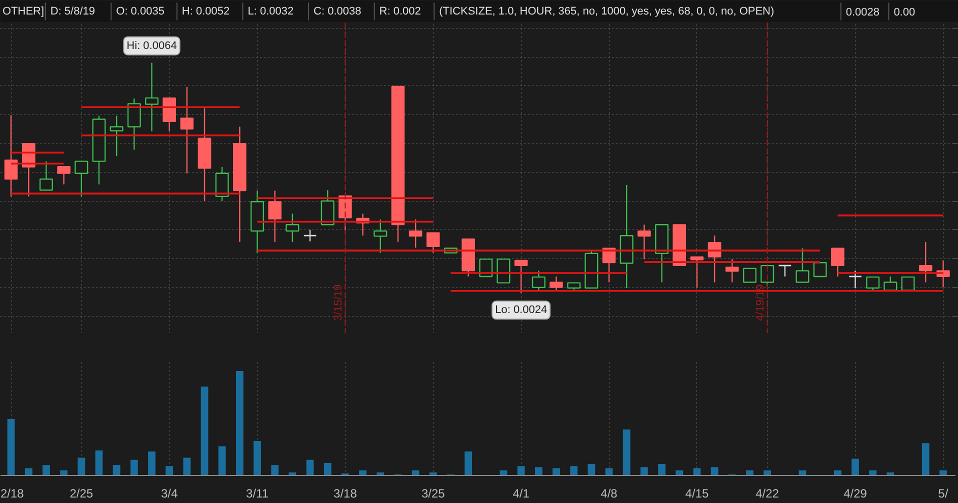  What do you see at coordinates (768, 493) in the screenshot?
I see `x-tick-label: 4/22` at bounding box center [768, 493].